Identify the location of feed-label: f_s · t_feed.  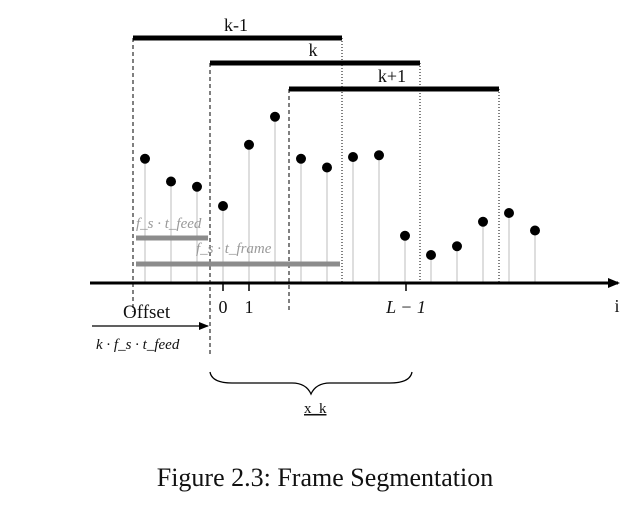
(169, 224).